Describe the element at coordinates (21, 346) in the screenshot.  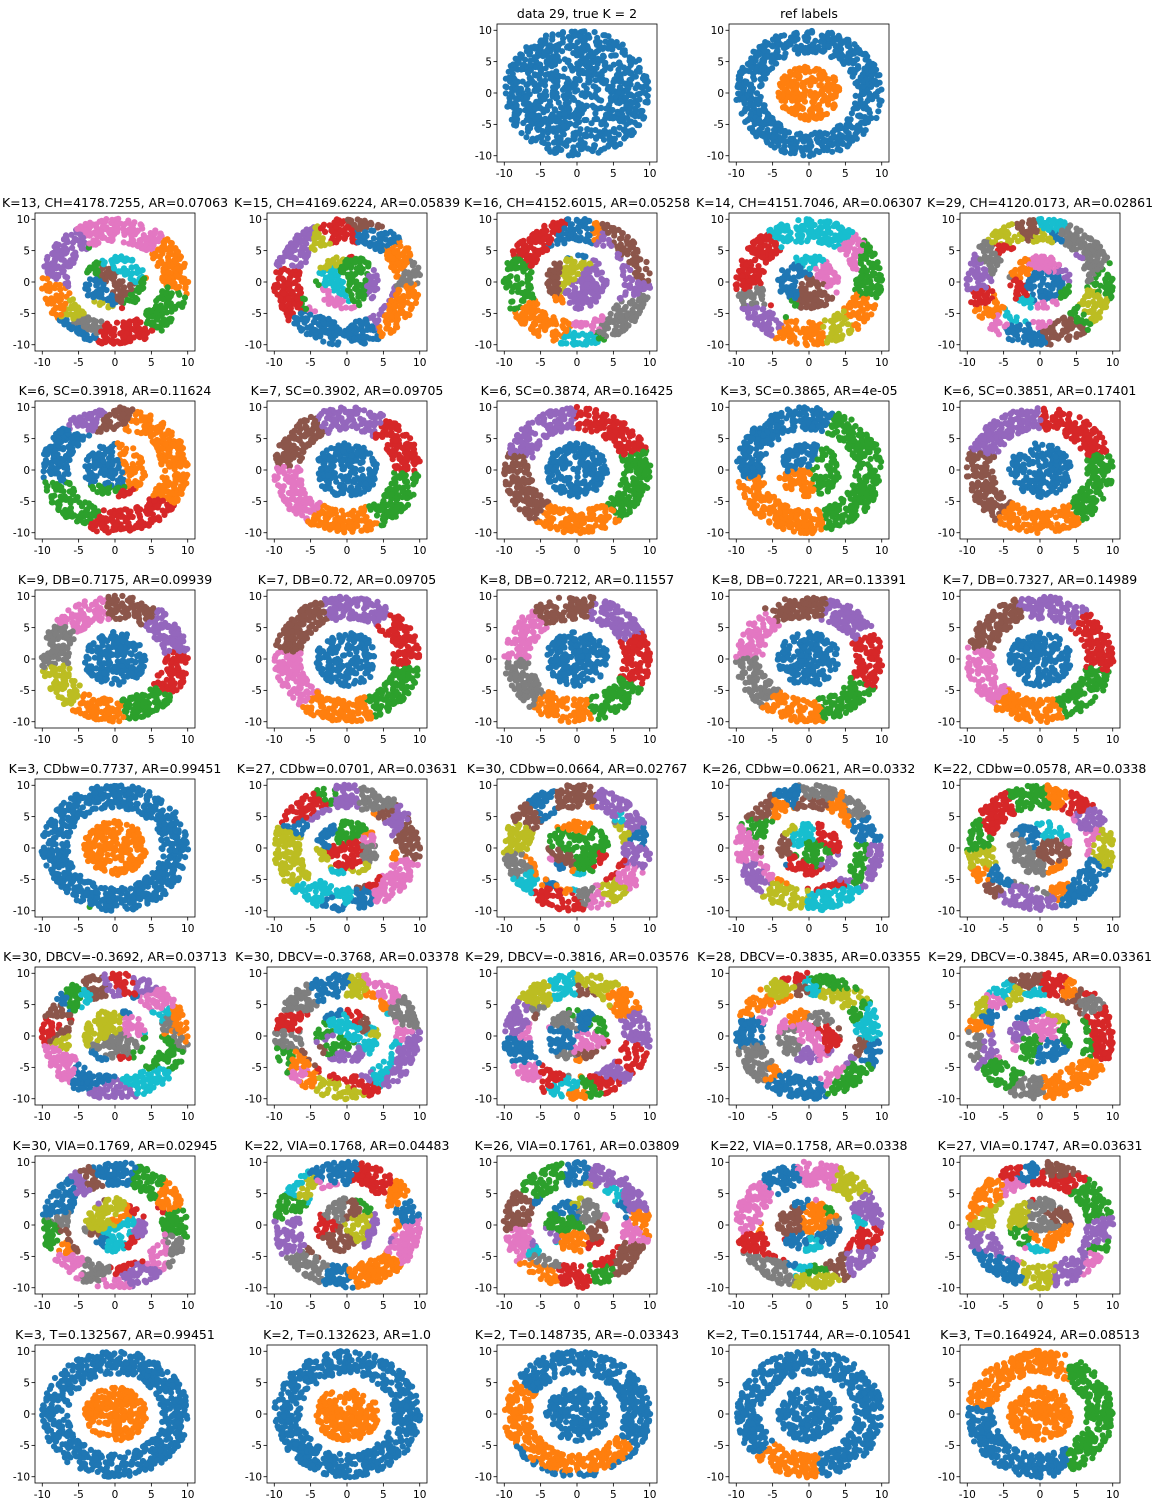
I see `y-tick-label: -10` at that location.